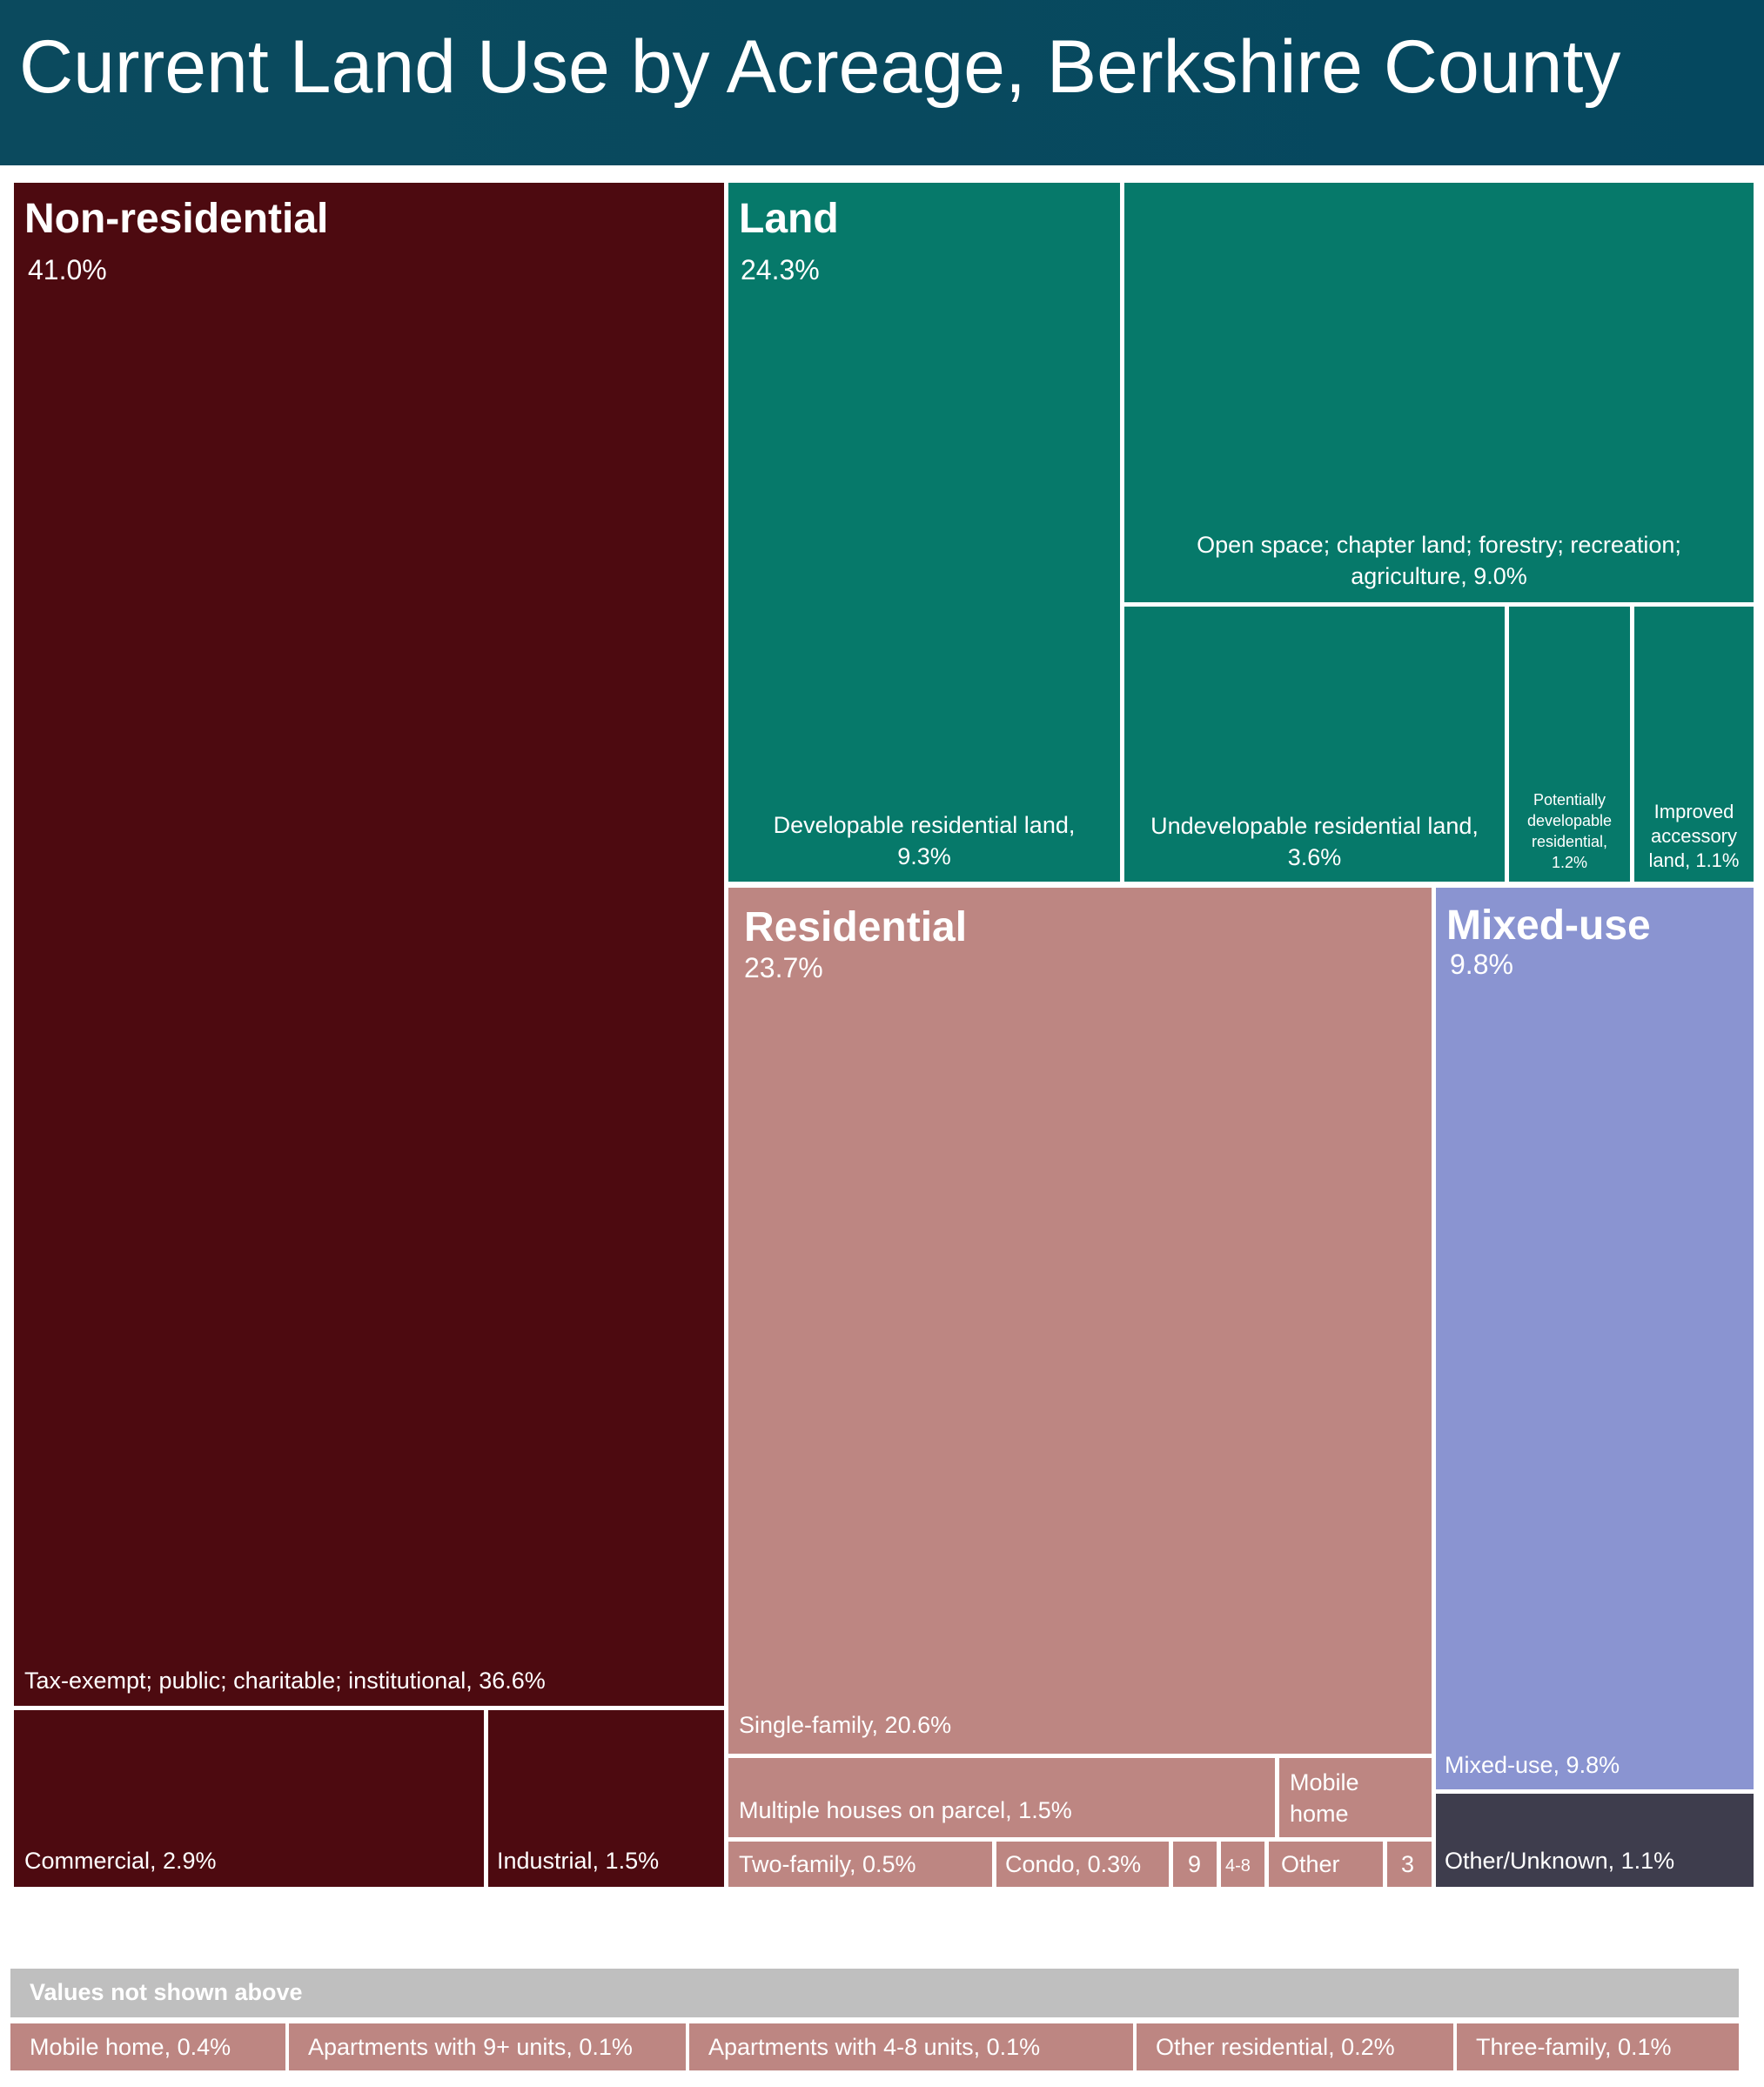  What do you see at coordinates (249, 1798) in the screenshot?
I see `tile-commercial: Commercial, 2.9%` at bounding box center [249, 1798].